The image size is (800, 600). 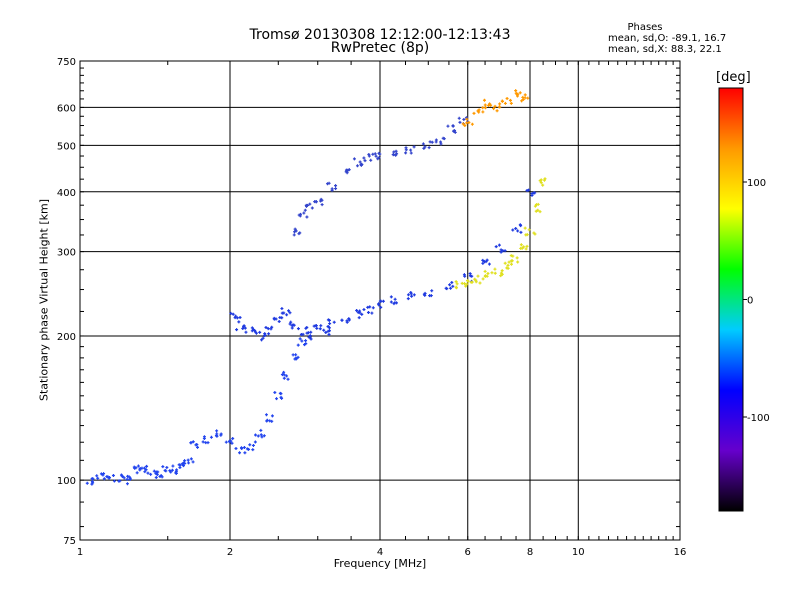 What do you see at coordinates (468, 552) in the screenshot?
I see `x-tick-label: 6` at bounding box center [468, 552].